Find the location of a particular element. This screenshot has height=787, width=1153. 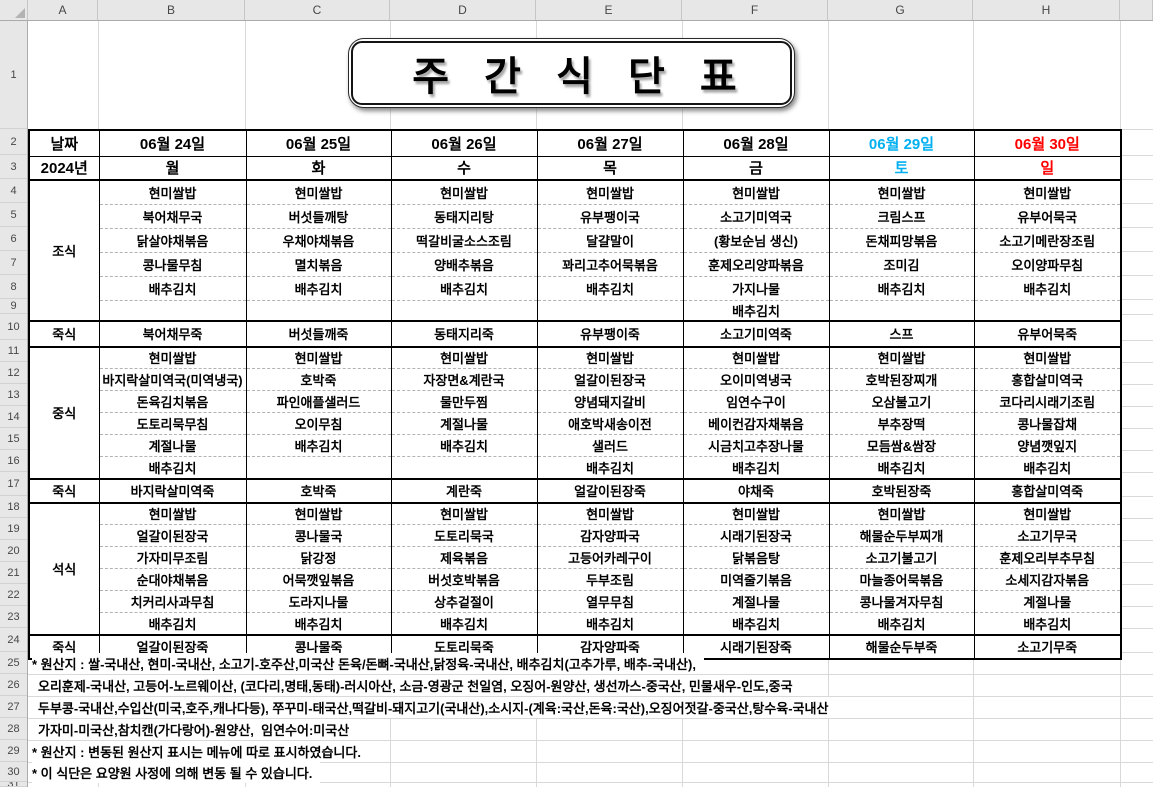

menu-item-cell: 버섯들깨탕 is located at coordinates (318, 216).